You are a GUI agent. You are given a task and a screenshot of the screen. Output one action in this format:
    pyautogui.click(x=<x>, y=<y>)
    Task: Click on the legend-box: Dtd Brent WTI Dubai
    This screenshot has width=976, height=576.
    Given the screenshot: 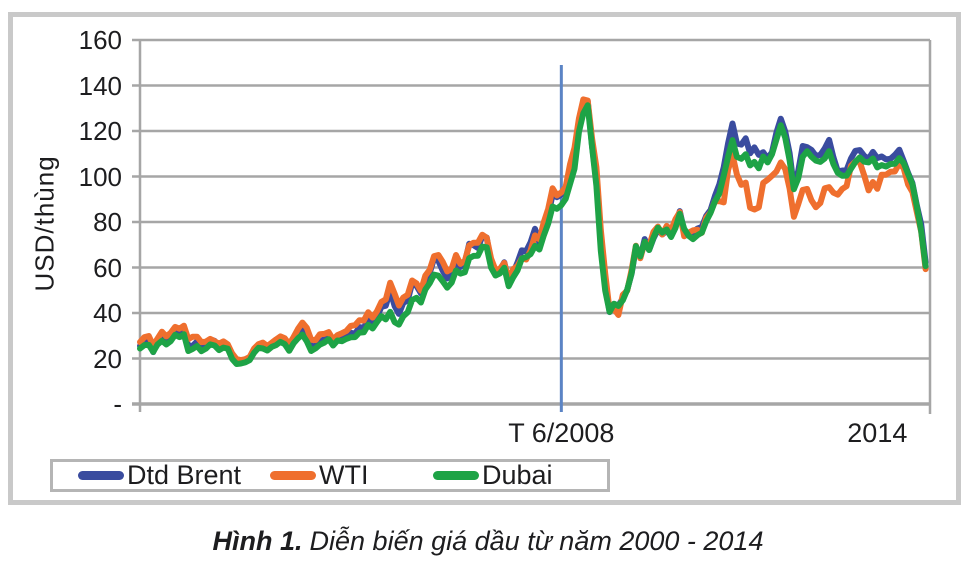 What is the action you would take?
    pyautogui.click(x=330, y=475)
    